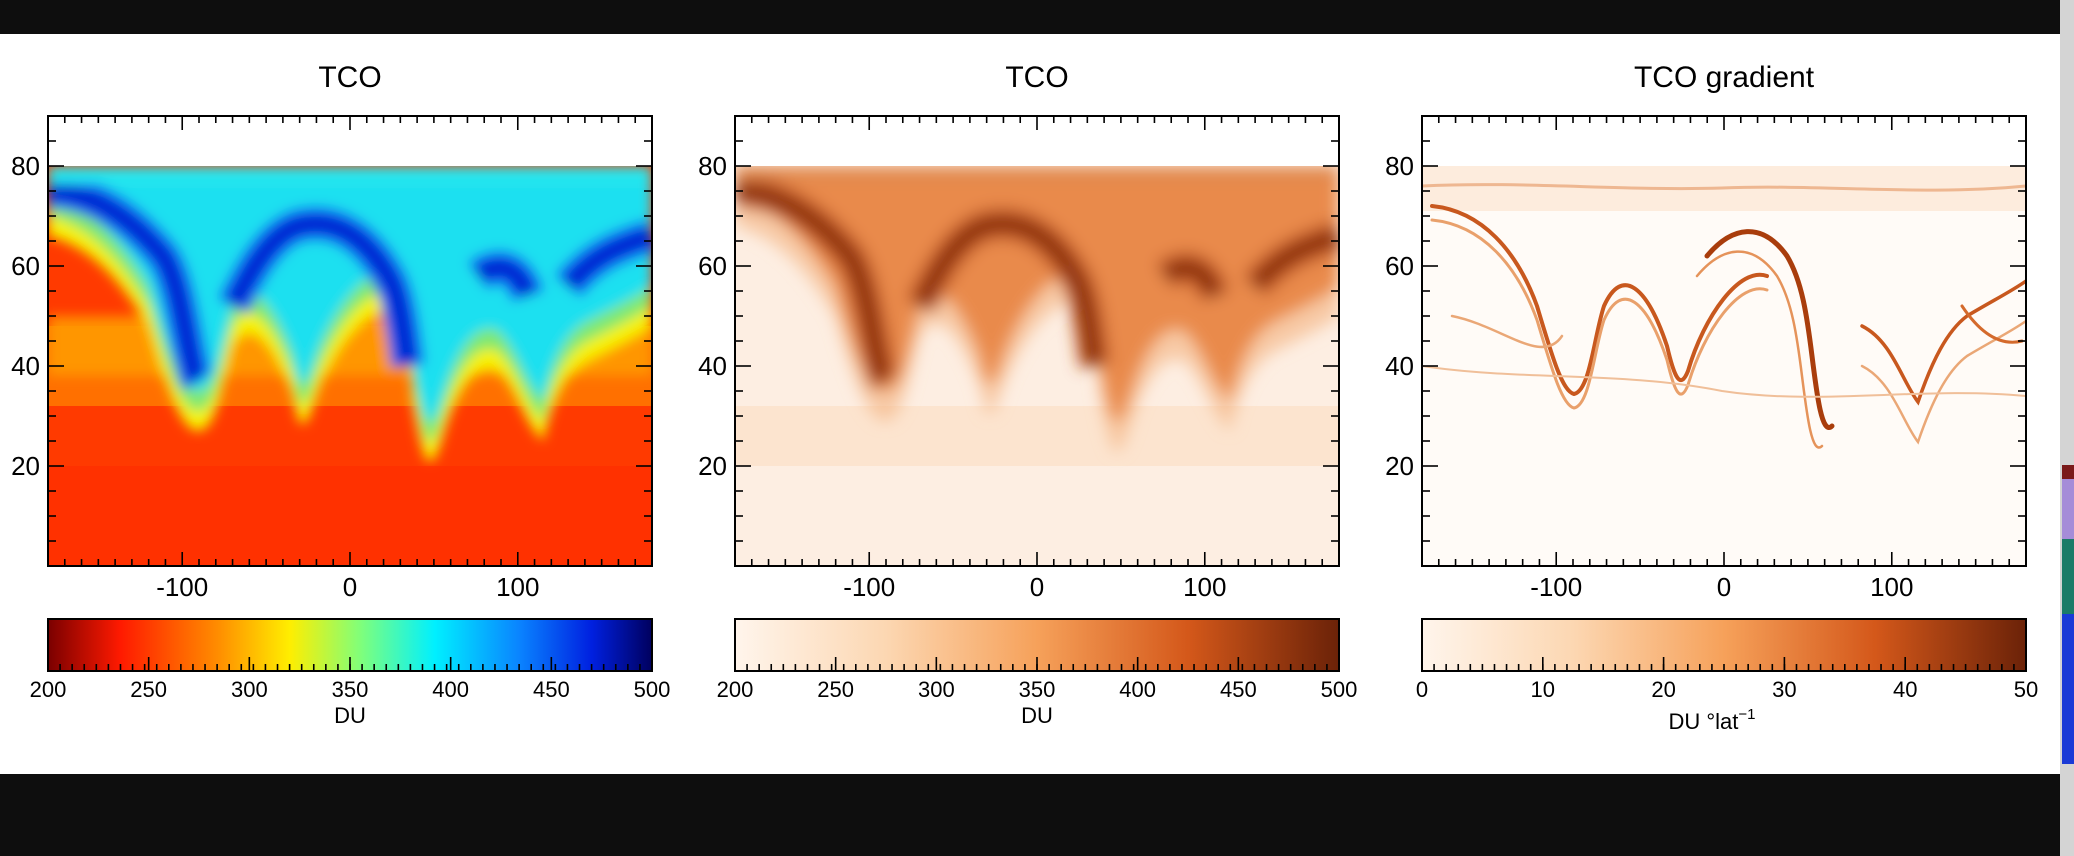  I want to click on colorbar-1-tick-label: 300, so click(249, 689).